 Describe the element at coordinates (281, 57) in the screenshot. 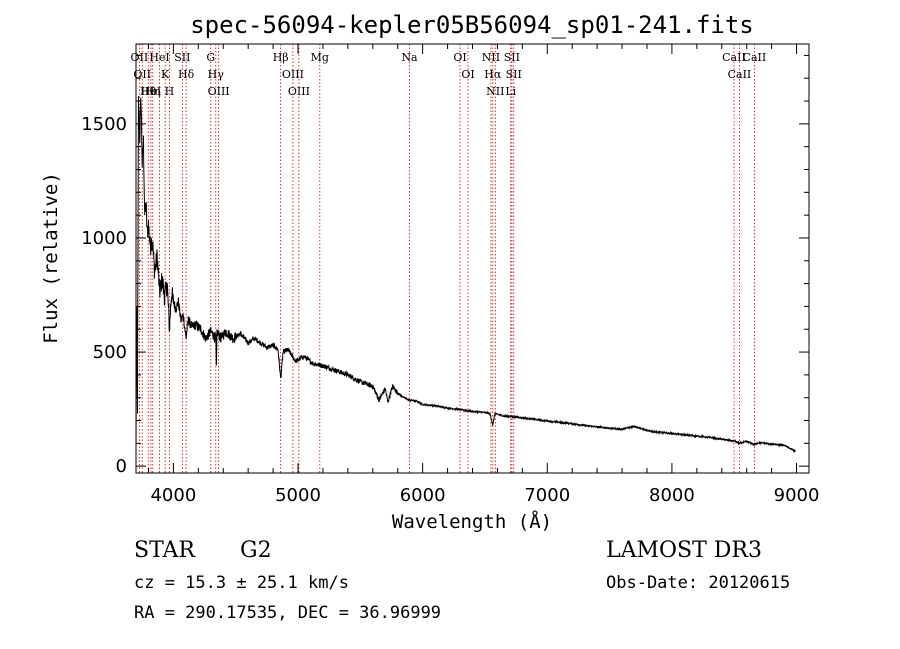

I see `spectral-line-label-13: Hβ` at that location.